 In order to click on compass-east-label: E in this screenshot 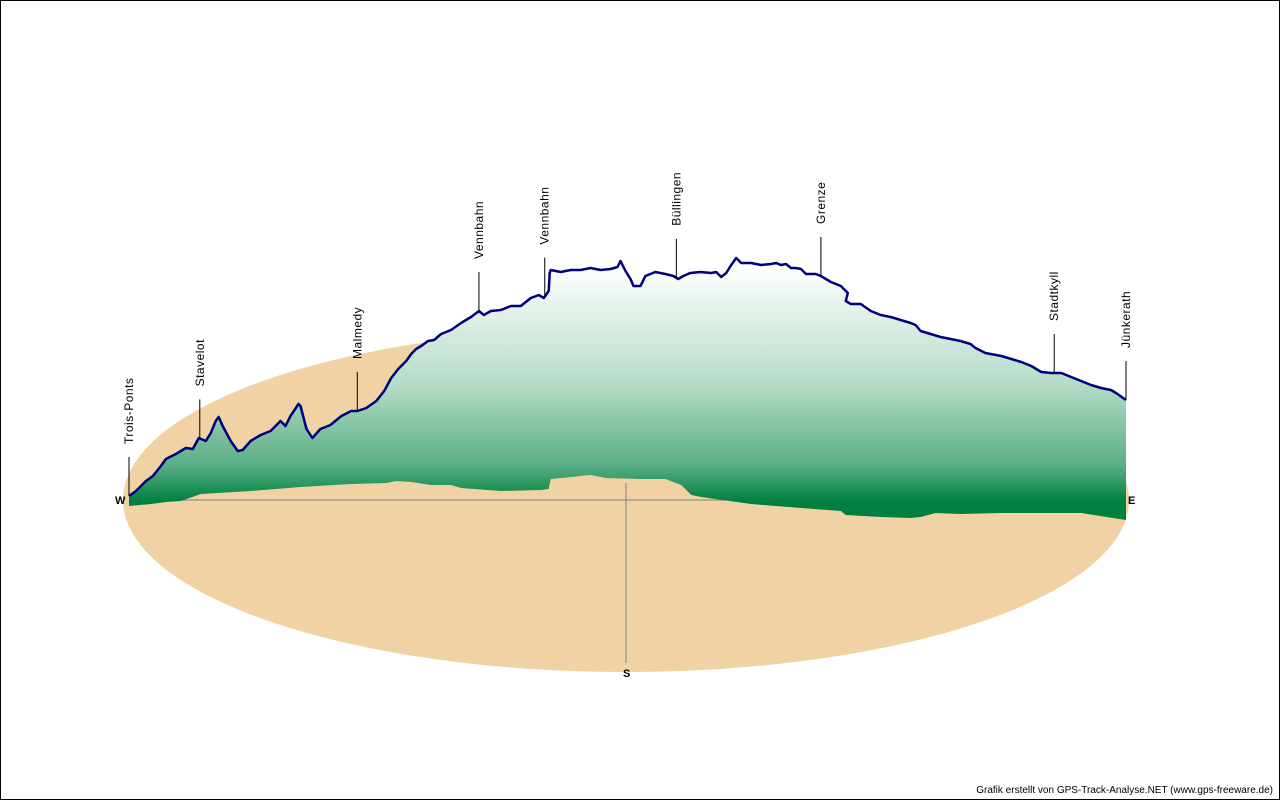, I will do `click(1131, 501)`.